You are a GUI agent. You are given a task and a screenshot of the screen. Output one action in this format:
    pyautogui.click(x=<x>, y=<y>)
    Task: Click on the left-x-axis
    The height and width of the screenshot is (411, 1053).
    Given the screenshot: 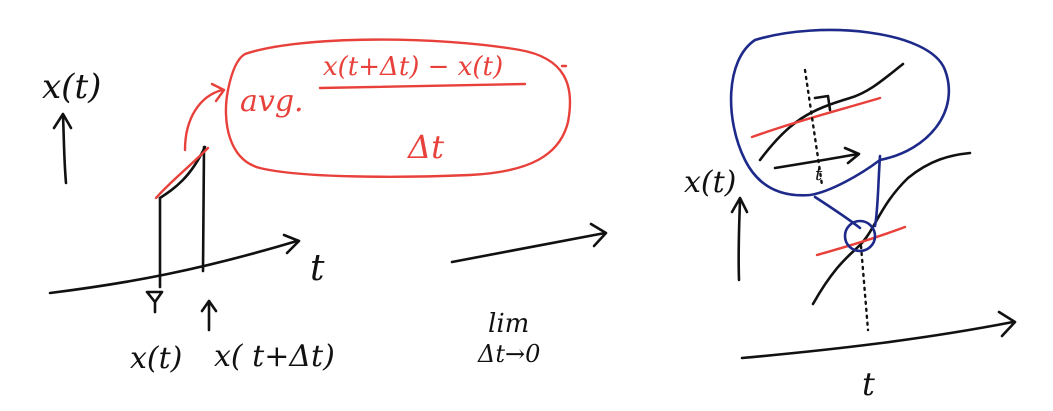 What is the action you would take?
    pyautogui.click(x=173, y=267)
    